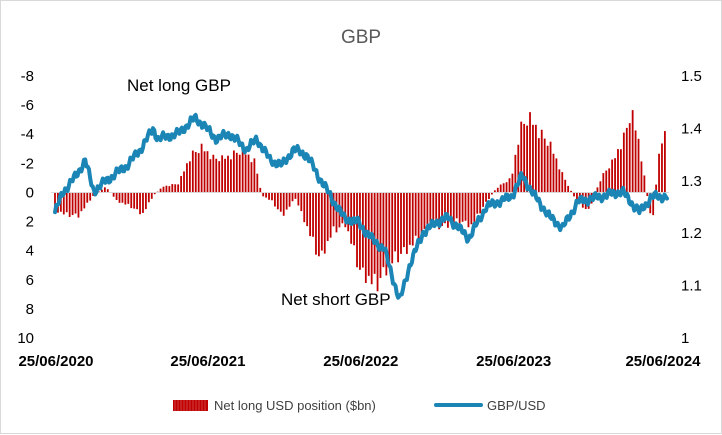  Describe the element at coordinates (55, 361) in the screenshot. I see `x-tick-label: 25/06/2020` at that location.